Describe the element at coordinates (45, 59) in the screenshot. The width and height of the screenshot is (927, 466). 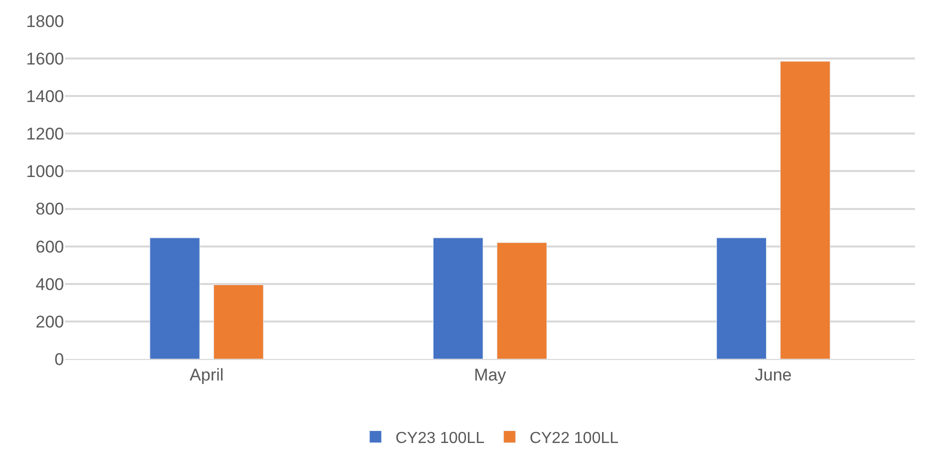
I see `y-tick-label: 1600` at that location.